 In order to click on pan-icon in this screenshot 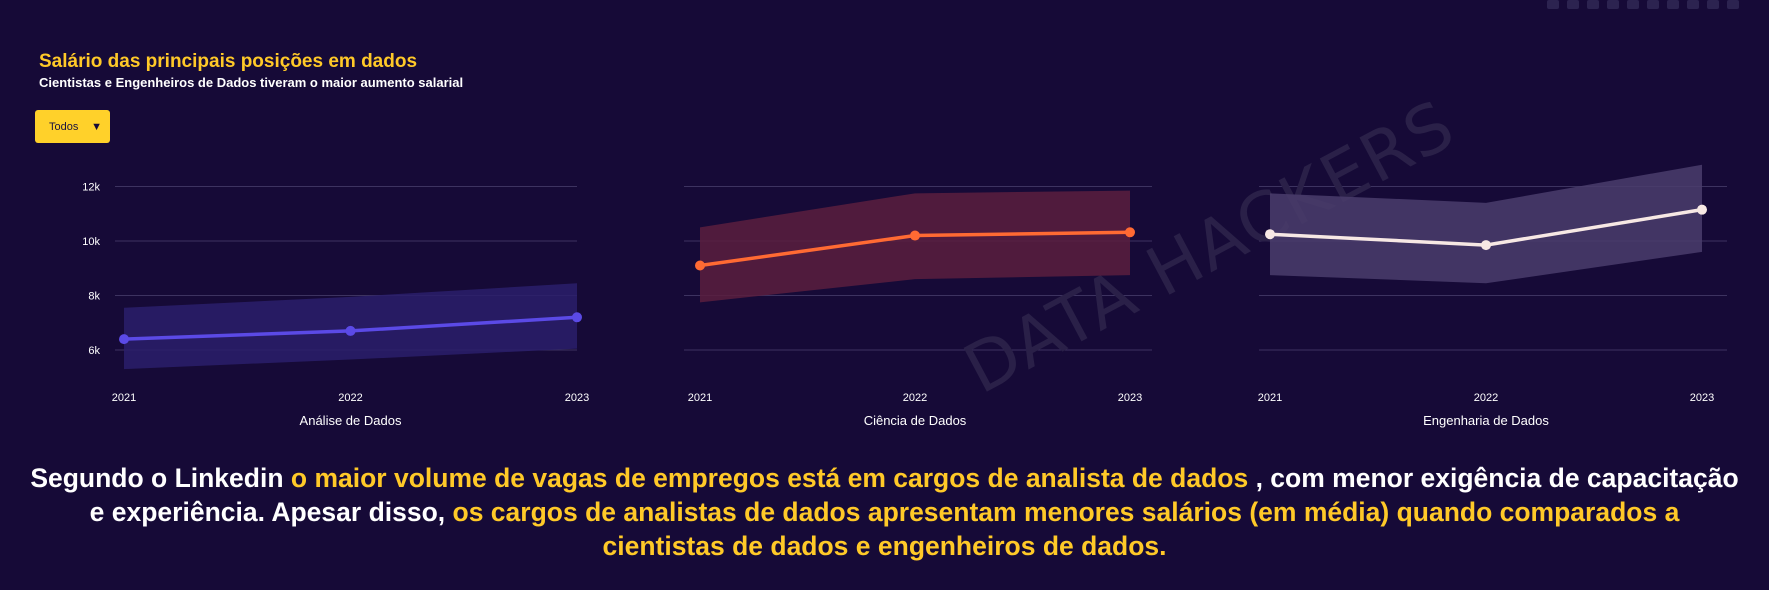, I will do `click(1593, 4)`.